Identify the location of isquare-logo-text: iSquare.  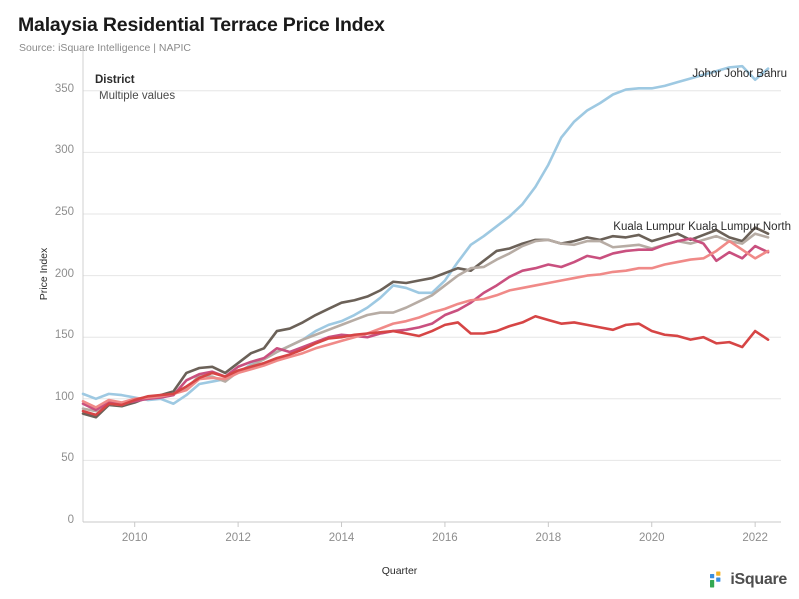
(758, 579).